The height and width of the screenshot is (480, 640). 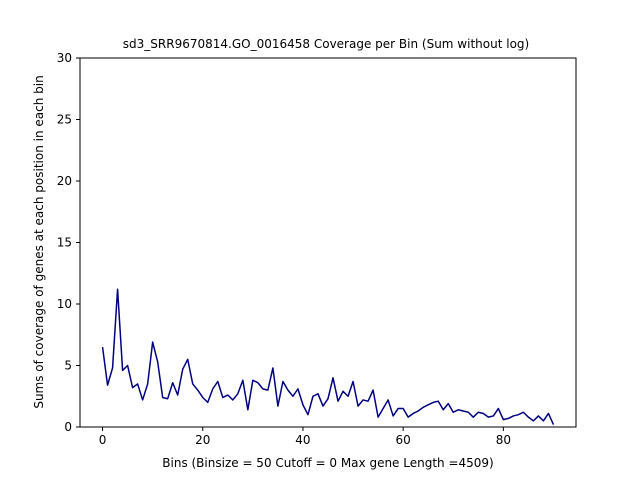 I want to click on x-axis: 0 20 40 60 80, so click(x=305, y=437).